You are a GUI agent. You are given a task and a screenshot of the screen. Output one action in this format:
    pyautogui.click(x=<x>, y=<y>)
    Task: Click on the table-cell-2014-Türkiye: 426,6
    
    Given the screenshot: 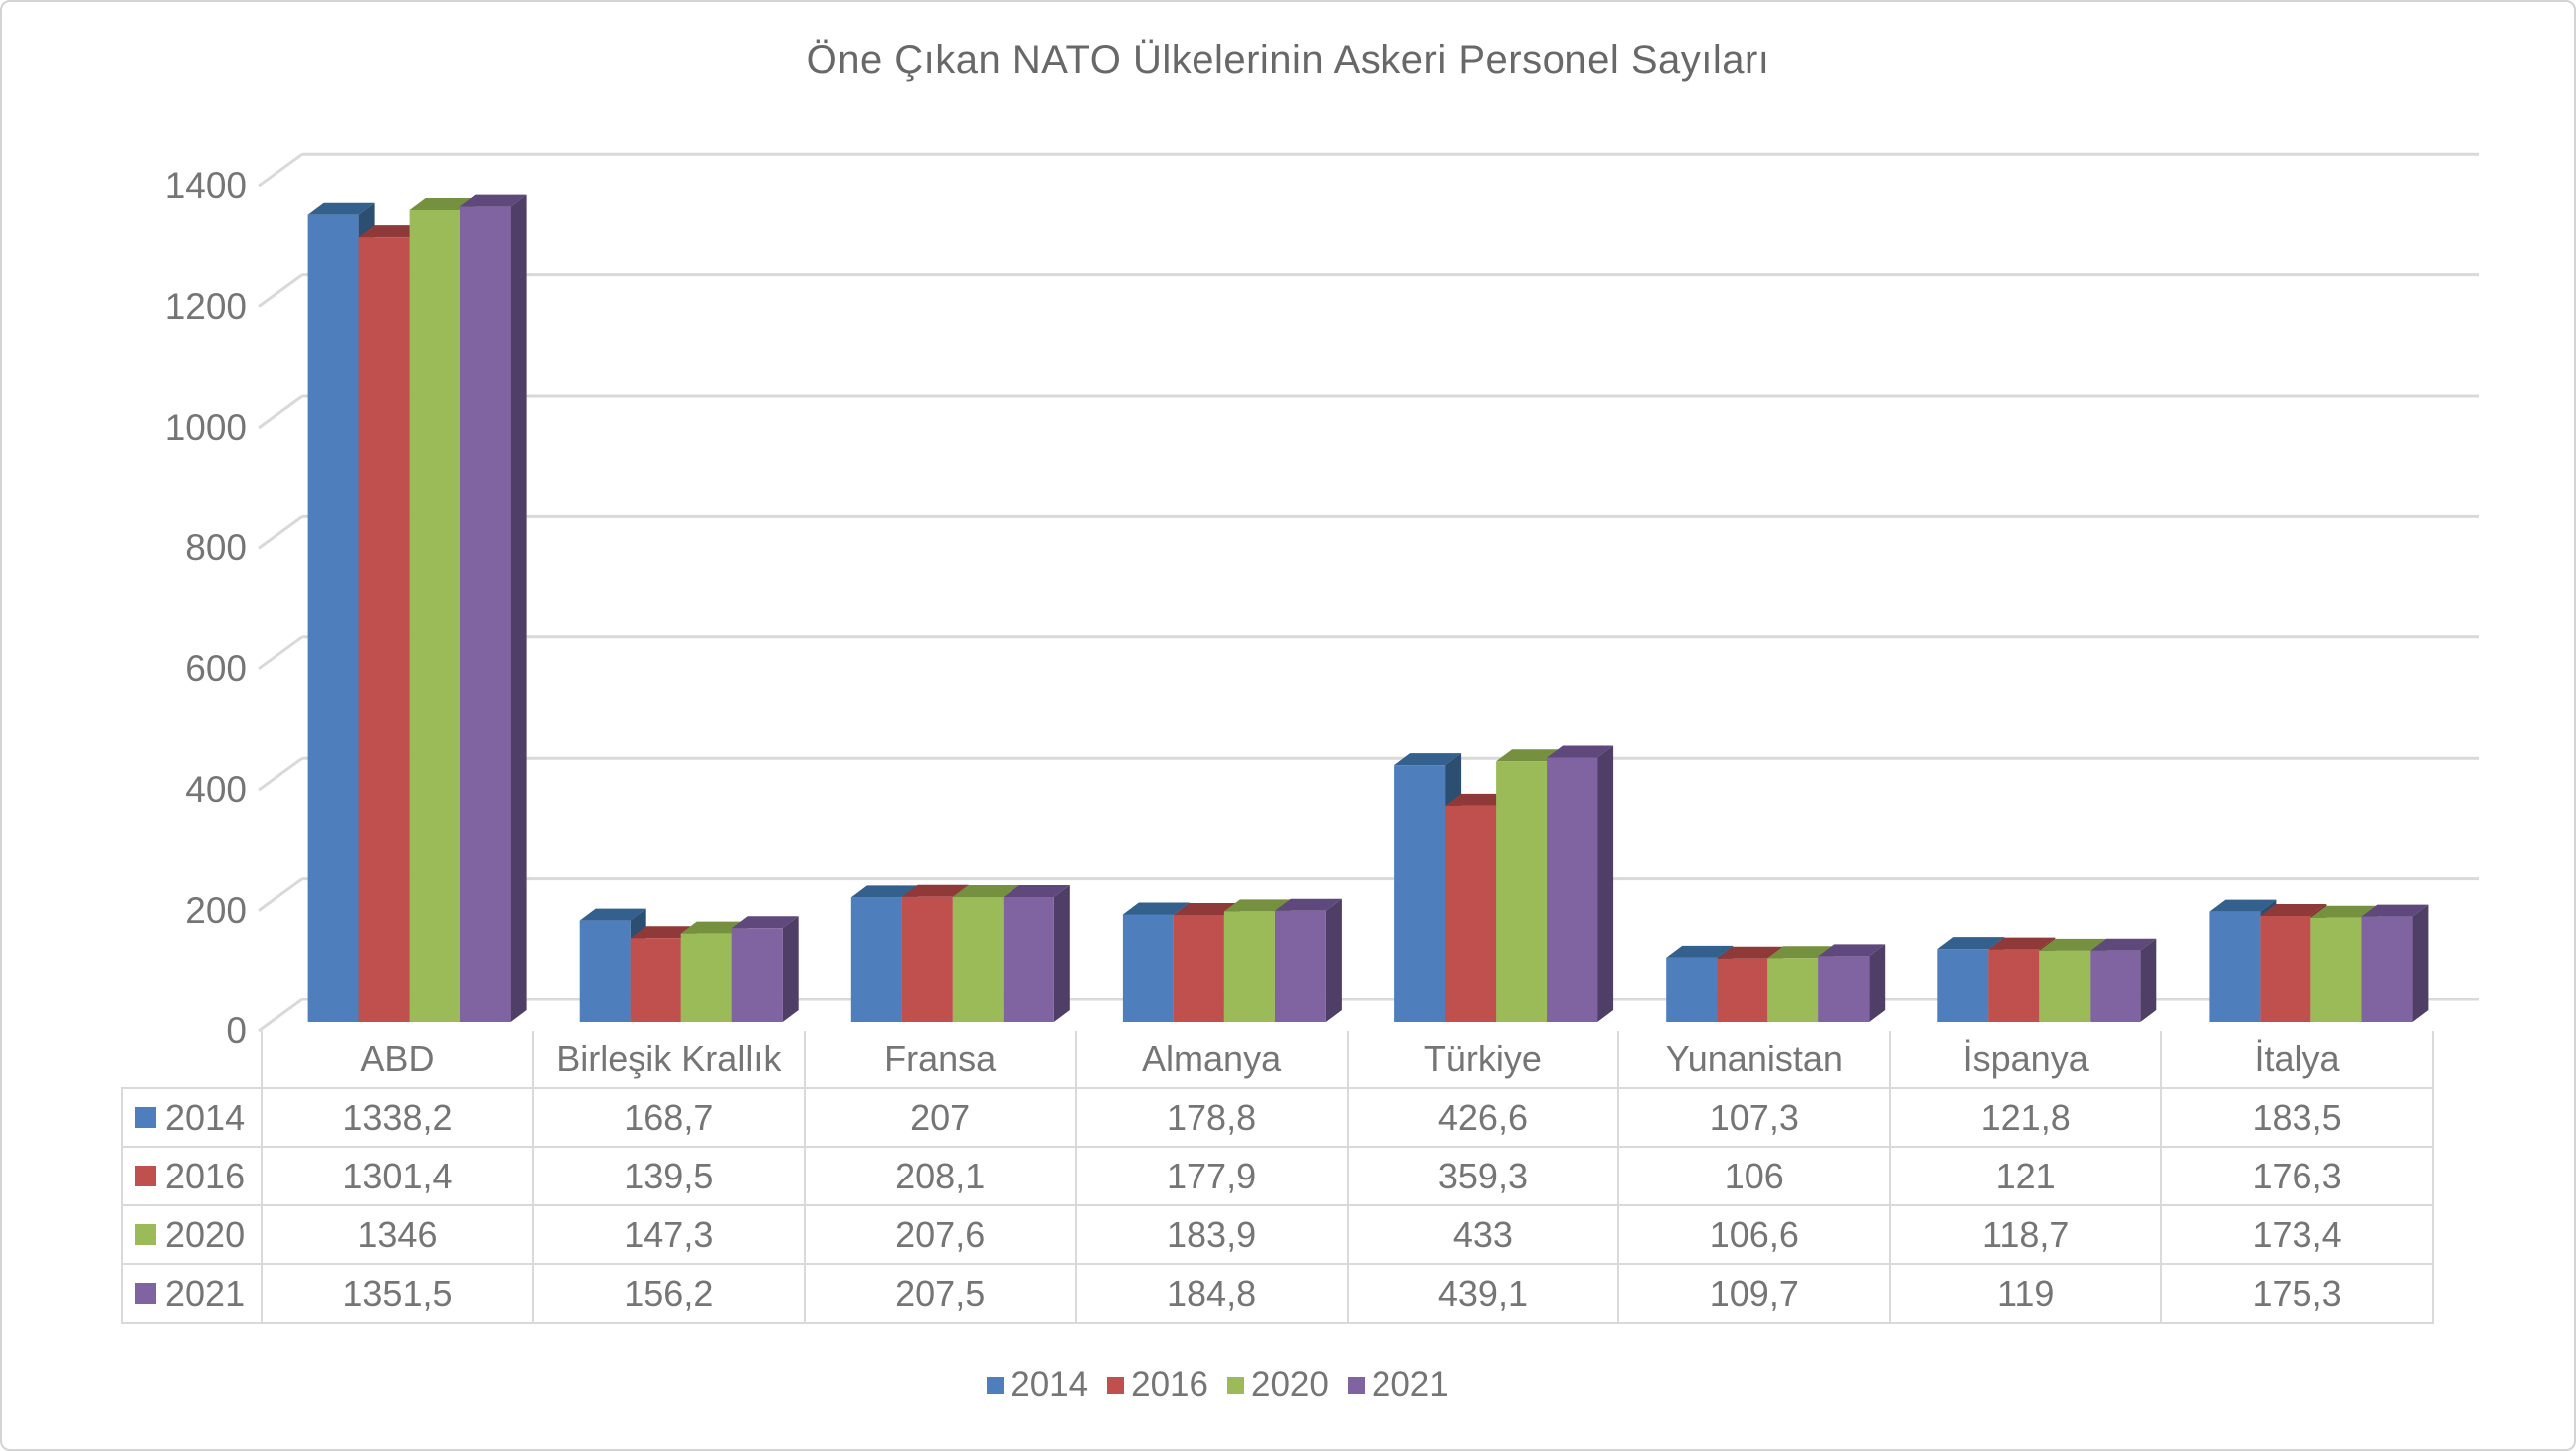 What is the action you would take?
    pyautogui.click(x=1483, y=1117)
    